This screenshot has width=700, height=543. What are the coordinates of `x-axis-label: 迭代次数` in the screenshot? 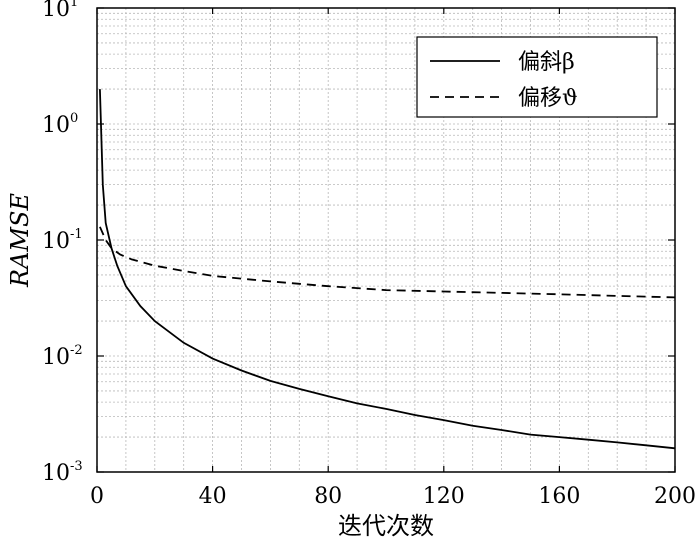 It's located at (386, 526).